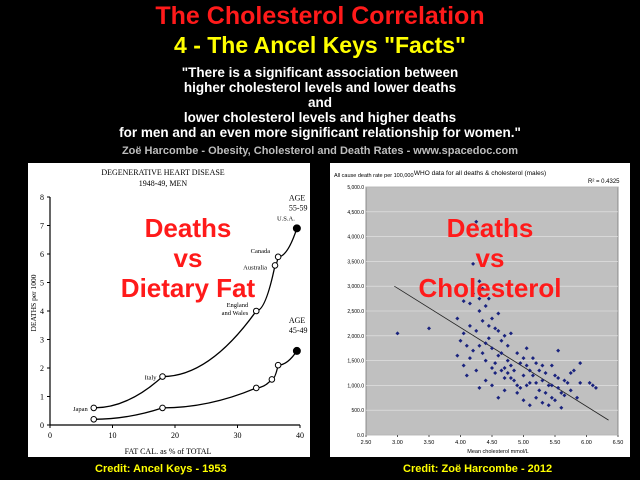 This screenshot has width=640, height=480. What do you see at coordinates (151, 378) in the screenshot?
I see `keys-point-label: Italy` at bounding box center [151, 378].